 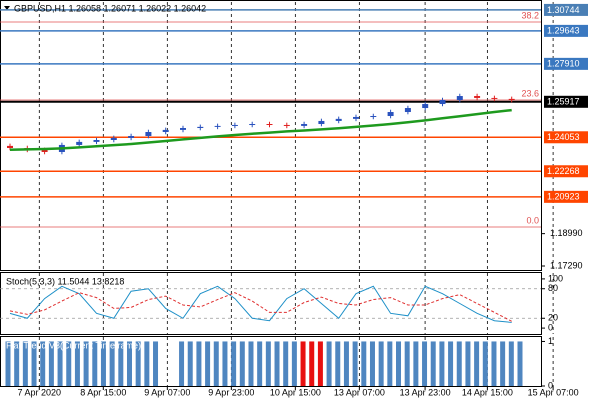 I want to click on y-tick-label: 100, so click(x=555, y=278).